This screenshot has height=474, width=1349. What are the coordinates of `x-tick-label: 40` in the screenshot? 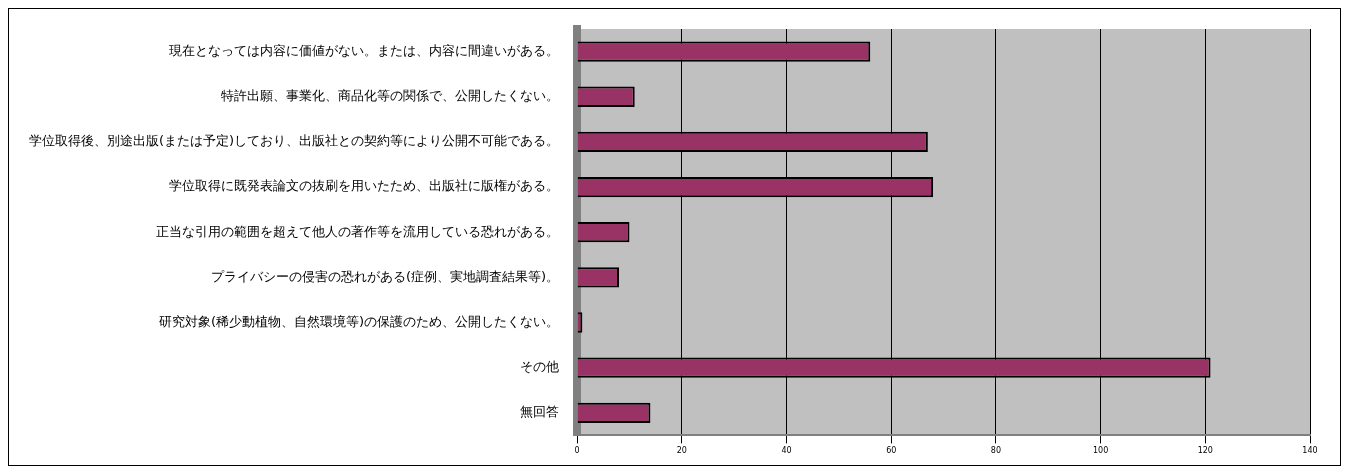 It's located at (786, 451).